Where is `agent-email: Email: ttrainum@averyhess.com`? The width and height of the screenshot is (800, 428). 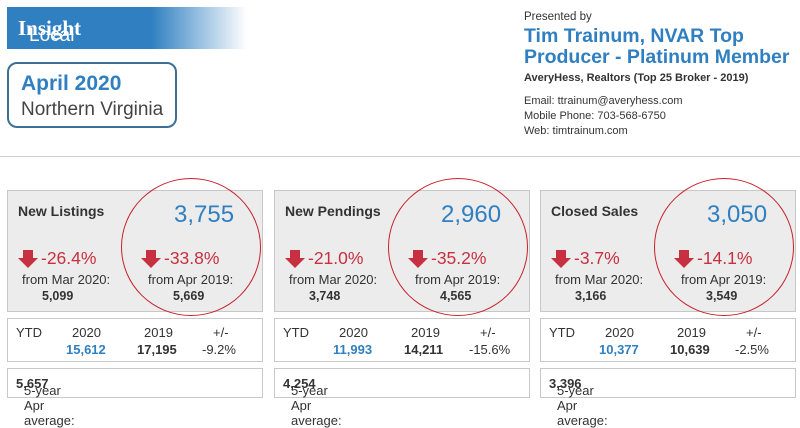 agent-email: Email: ttrainum@averyhess.com is located at coordinates (603, 101).